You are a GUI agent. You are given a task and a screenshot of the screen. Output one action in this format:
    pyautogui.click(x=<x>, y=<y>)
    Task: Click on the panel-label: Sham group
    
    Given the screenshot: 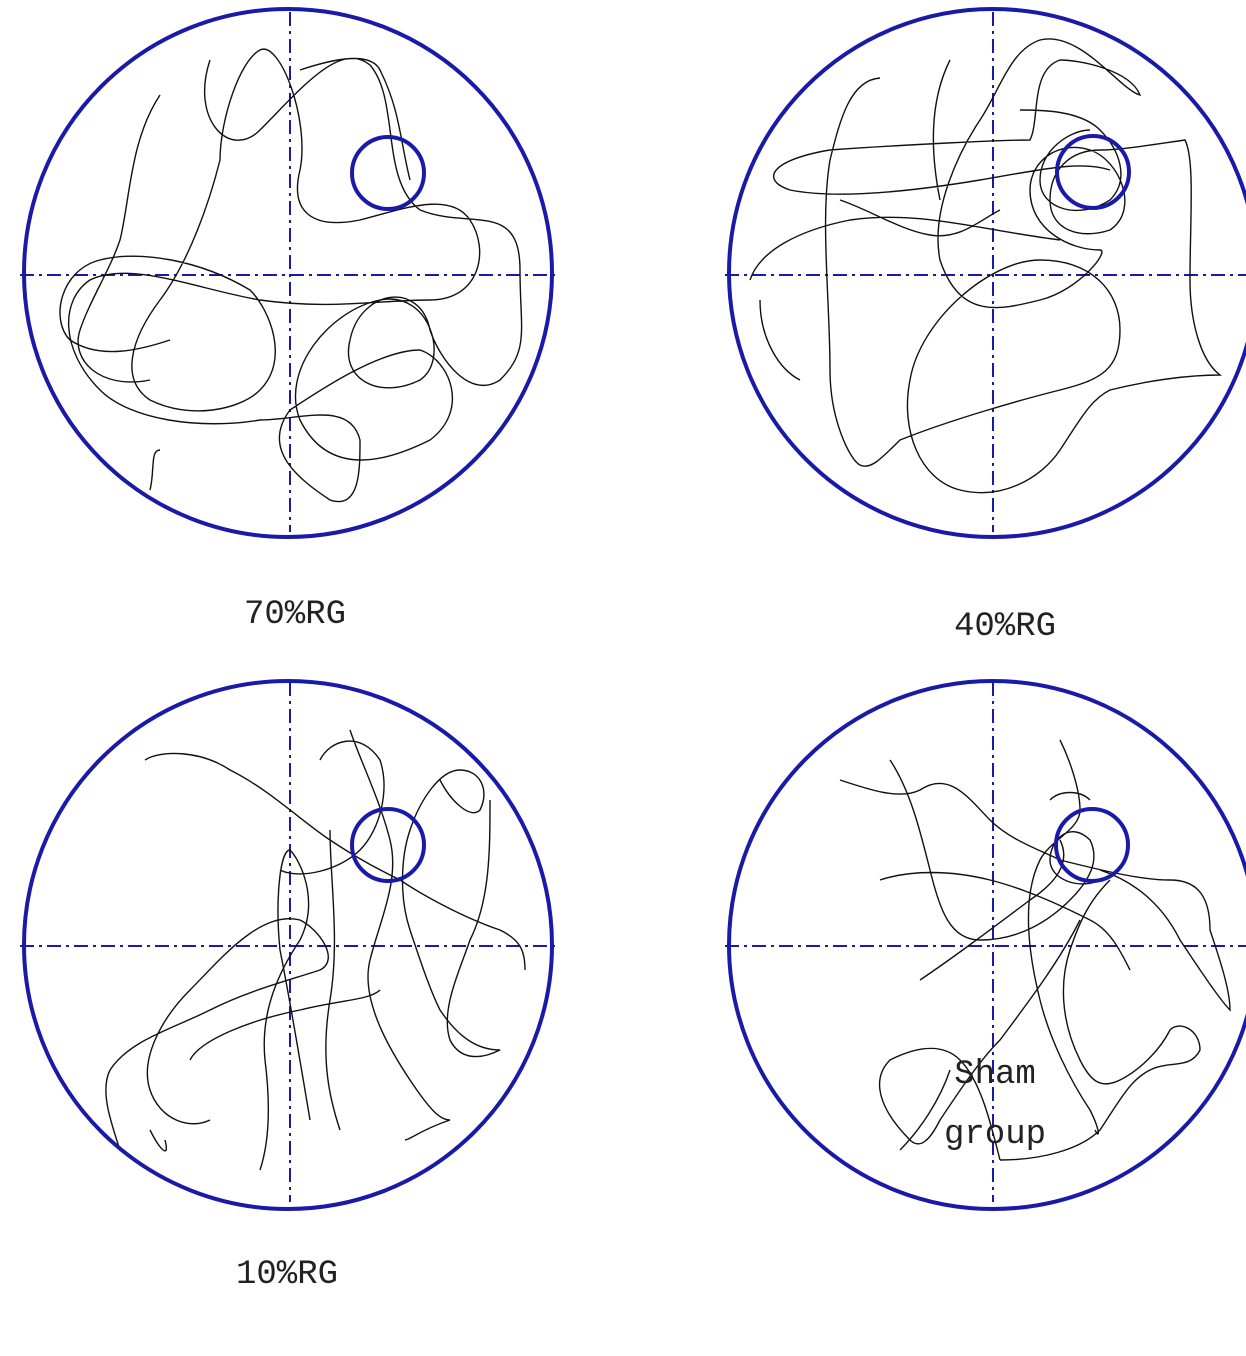 What is the action you would take?
    pyautogui.click(x=995, y=1105)
    